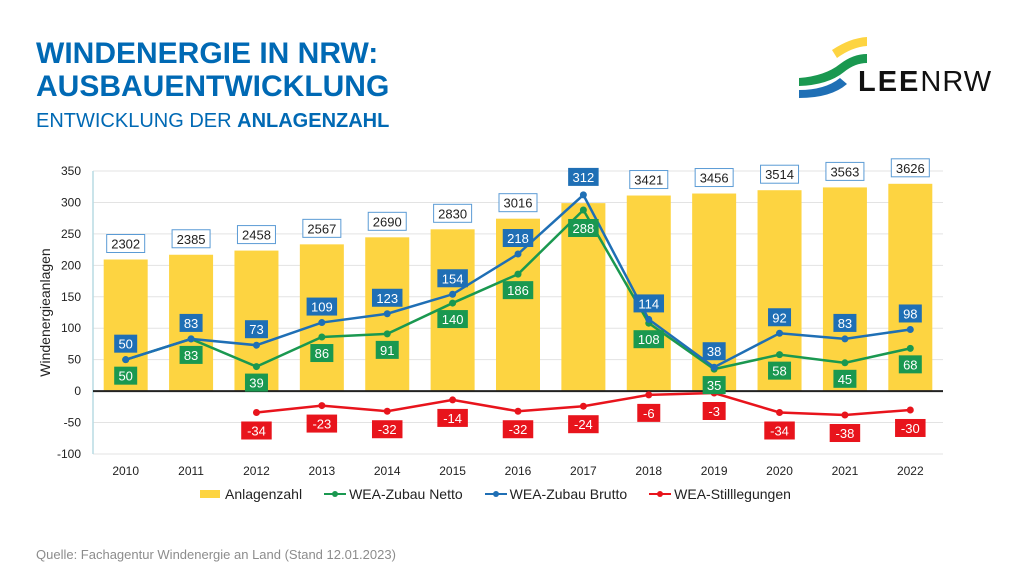 Image resolution: width=1024 pixels, height=576 pixels. What do you see at coordinates (321, 471) in the screenshot?
I see `x-tick-label: 2013` at bounding box center [321, 471].